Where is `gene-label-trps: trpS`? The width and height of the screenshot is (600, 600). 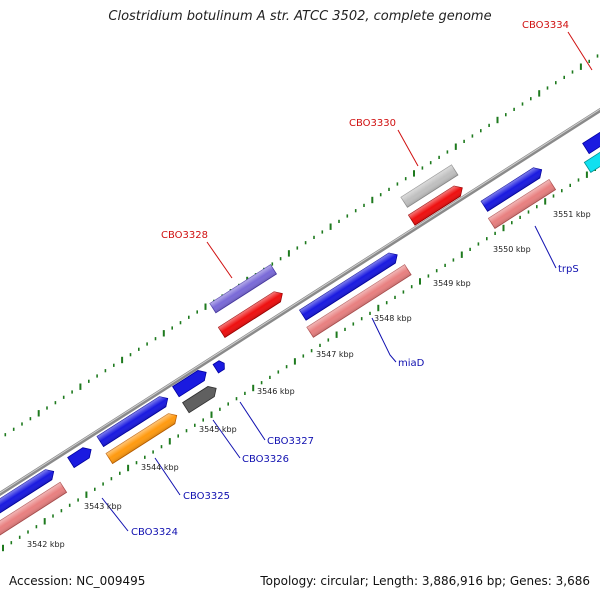
gene-label-trps: trpS is located at coordinates (568, 269).